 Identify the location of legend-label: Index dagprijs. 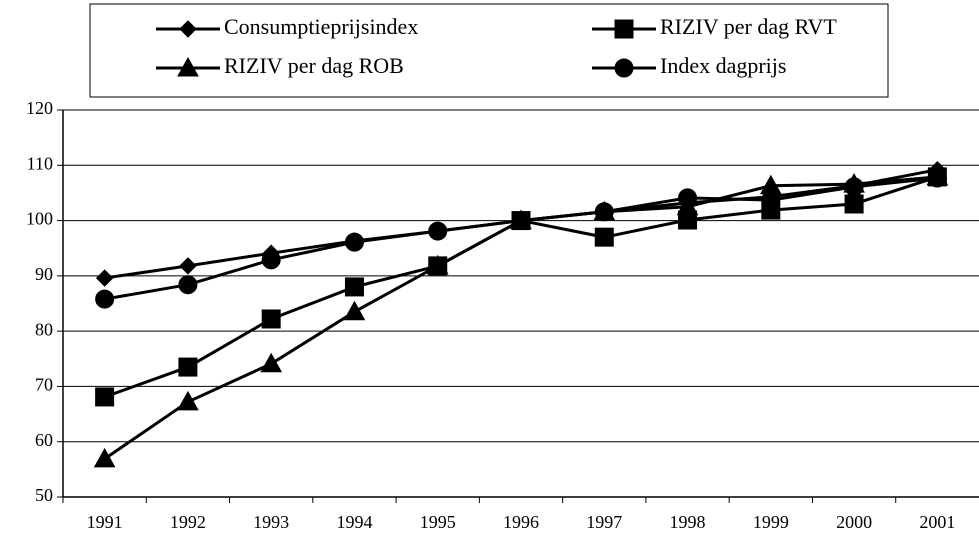
(723, 65).